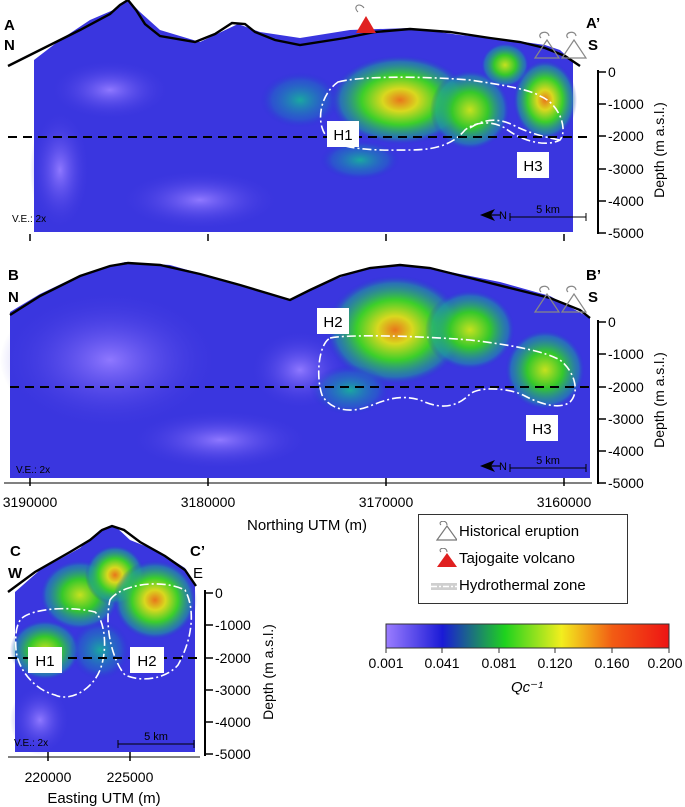 The image size is (685, 807). What do you see at coordinates (593, 45) in the screenshot?
I see `section-a-end-dir: S` at bounding box center [593, 45].